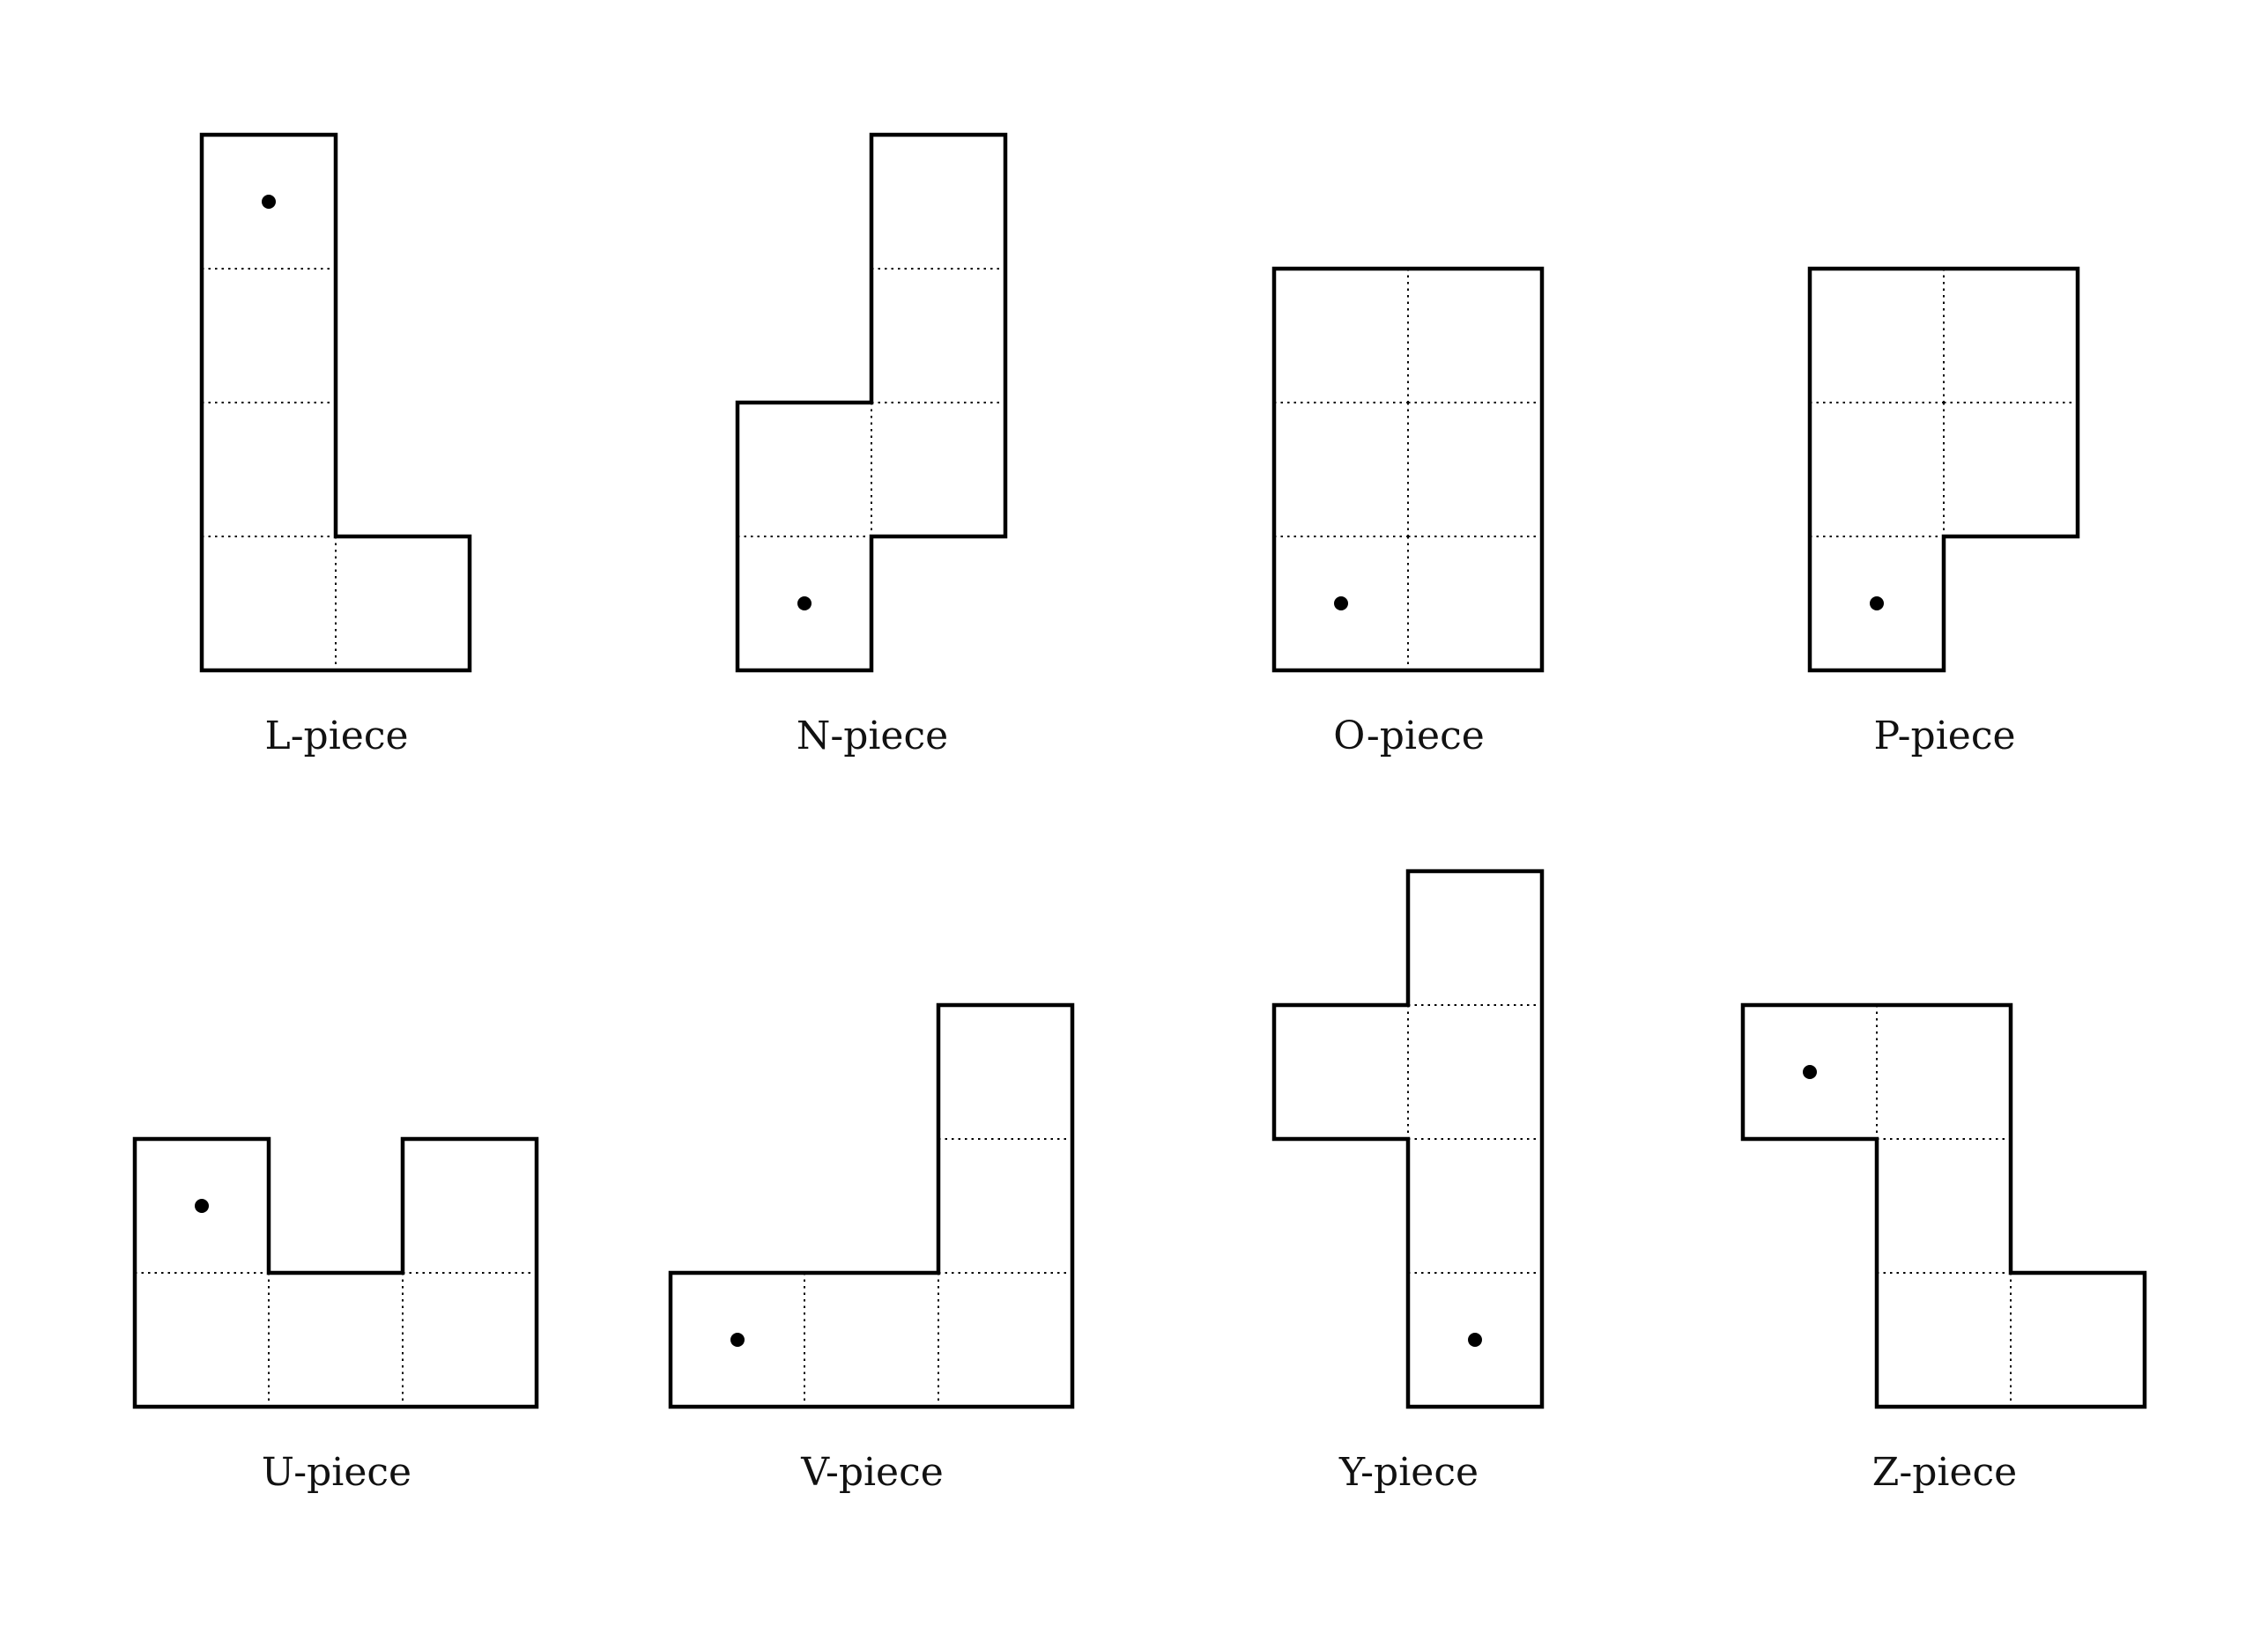  I want to click on o-piece-shape, so click(1408, 469).